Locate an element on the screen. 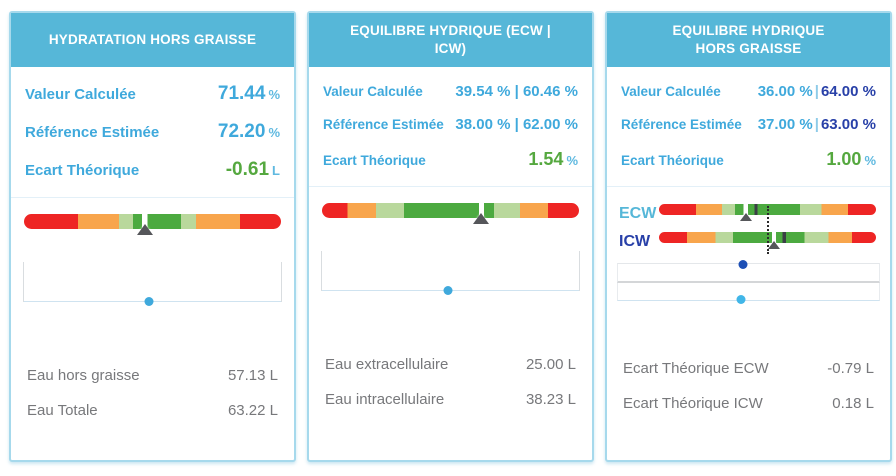 The image size is (896, 476). reference-connector-line is located at coordinates (767, 230).